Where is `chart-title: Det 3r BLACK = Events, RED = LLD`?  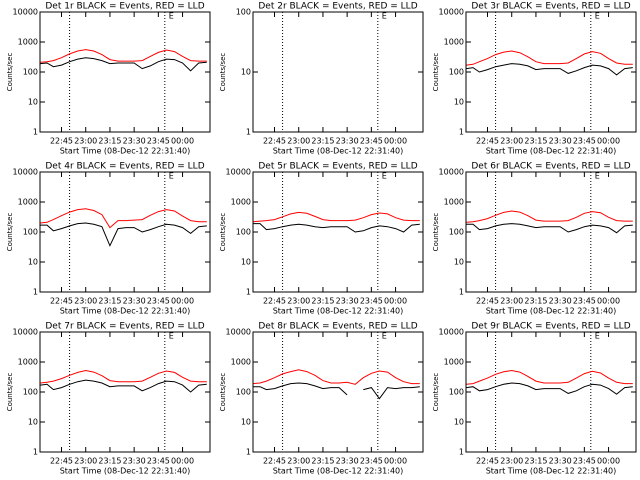 chart-title: Det 3r BLACK = Events, RED = LLD is located at coordinates (550, 7).